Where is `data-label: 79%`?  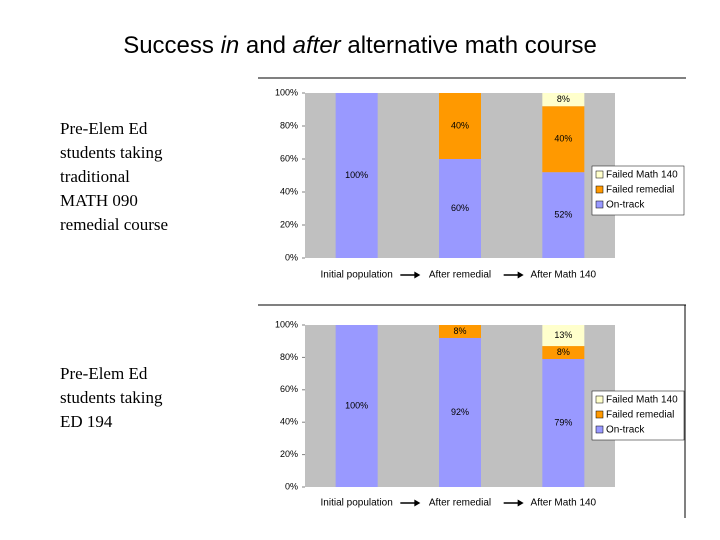 data-label: 79% is located at coordinates (563, 422).